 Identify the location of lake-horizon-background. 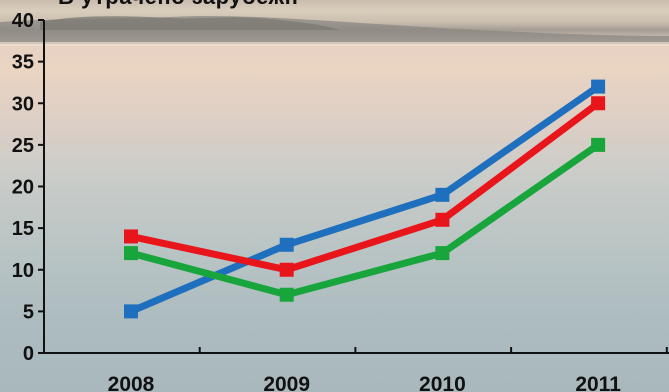
(334, 30).